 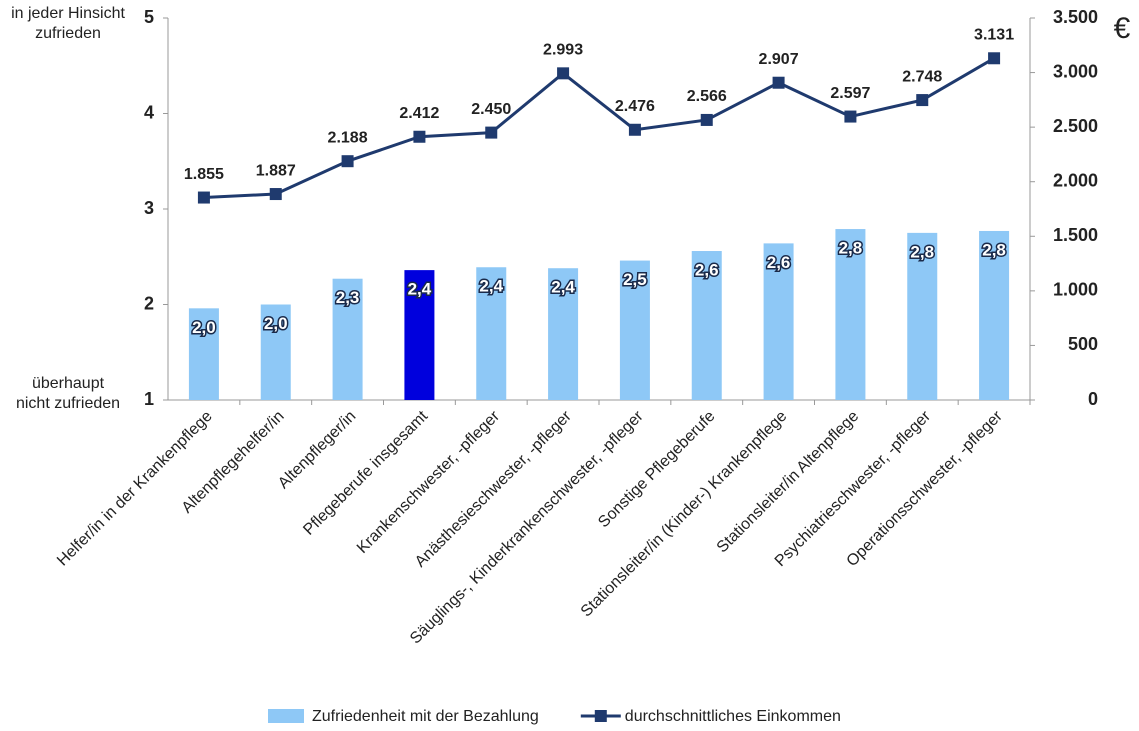 What do you see at coordinates (922, 76) in the screenshot?
I see `line-value-label: 2.748` at bounding box center [922, 76].